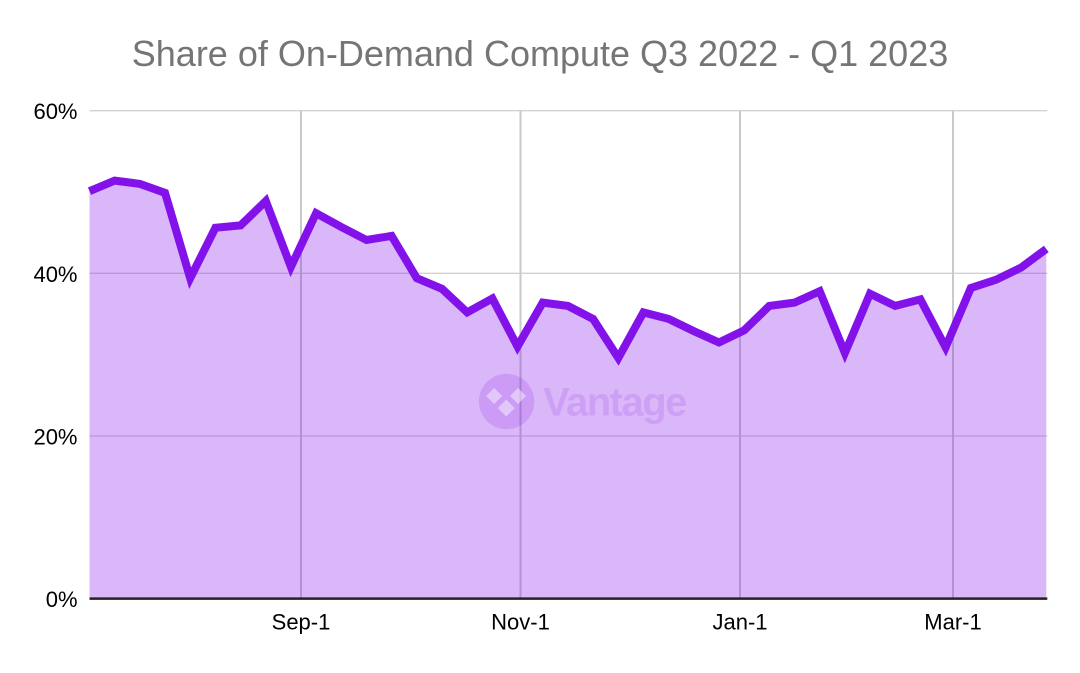  Describe the element at coordinates (614, 403) in the screenshot. I see `svg-text: Vantage` at that location.